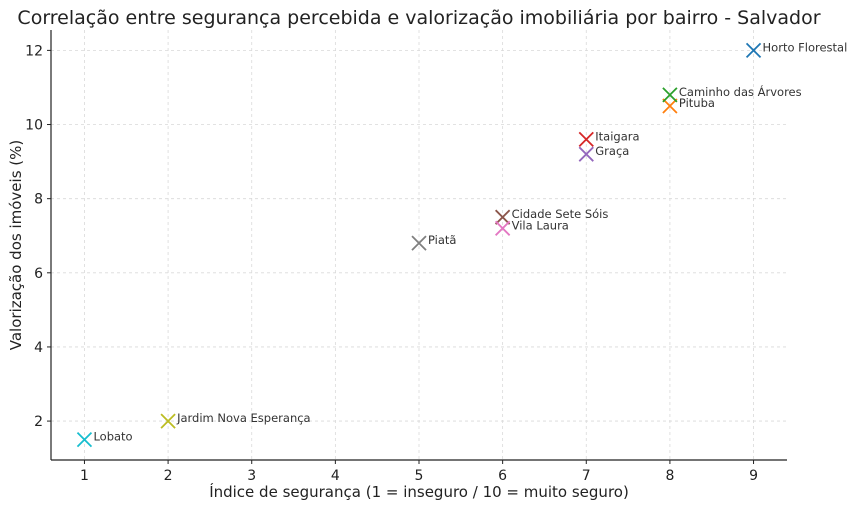 This screenshot has height=508, width=850. I want to click on data-point: Graça, so click(603, 153).